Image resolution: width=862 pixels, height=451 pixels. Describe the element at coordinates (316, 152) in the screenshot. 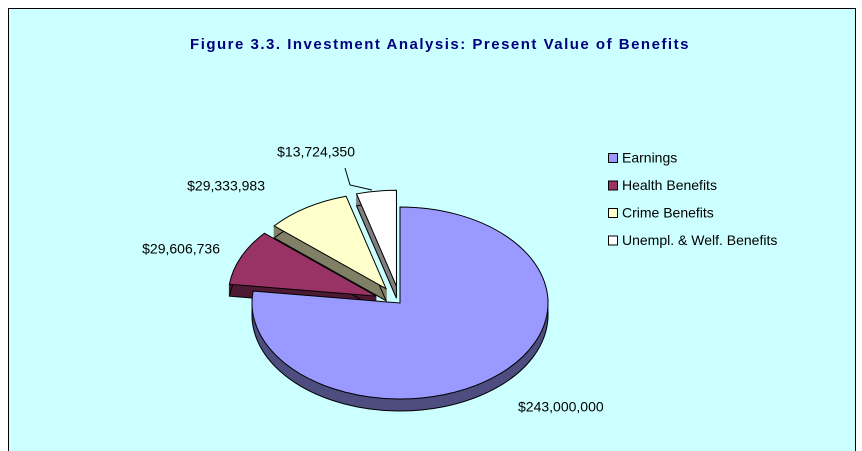

I see `data-label: $13,724,350` at that location.